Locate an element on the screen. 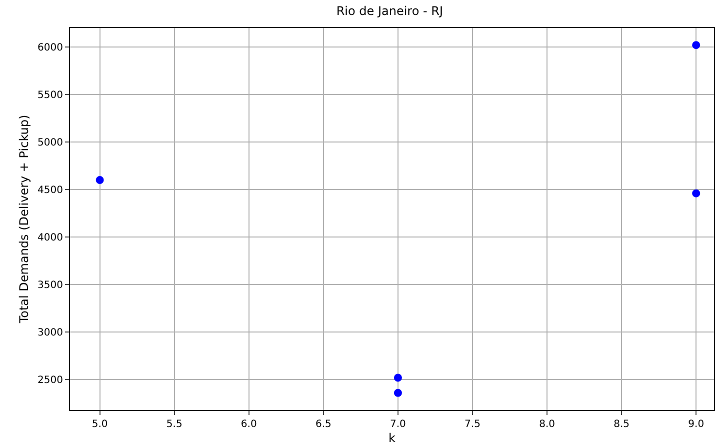 The width and height of the screenshot is (715, 448). y-tick-label: 2500 is located at coordinates (50, 380).